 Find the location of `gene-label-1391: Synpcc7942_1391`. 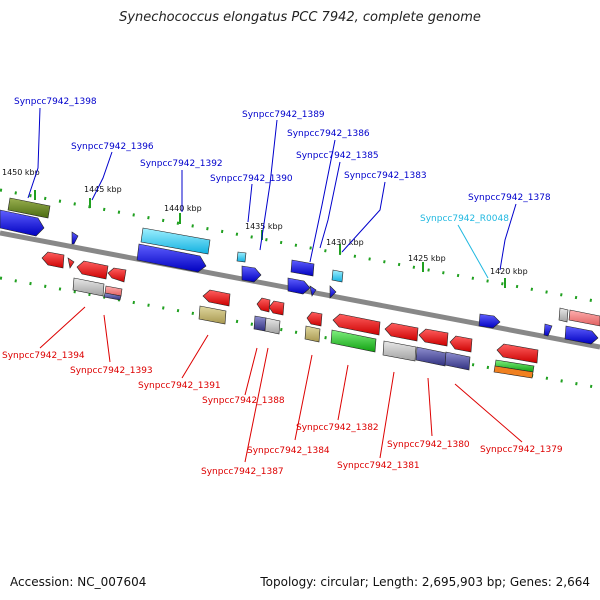

gene-label-1391: Synpcc7942_1391 is located at coordinates (179, 386).